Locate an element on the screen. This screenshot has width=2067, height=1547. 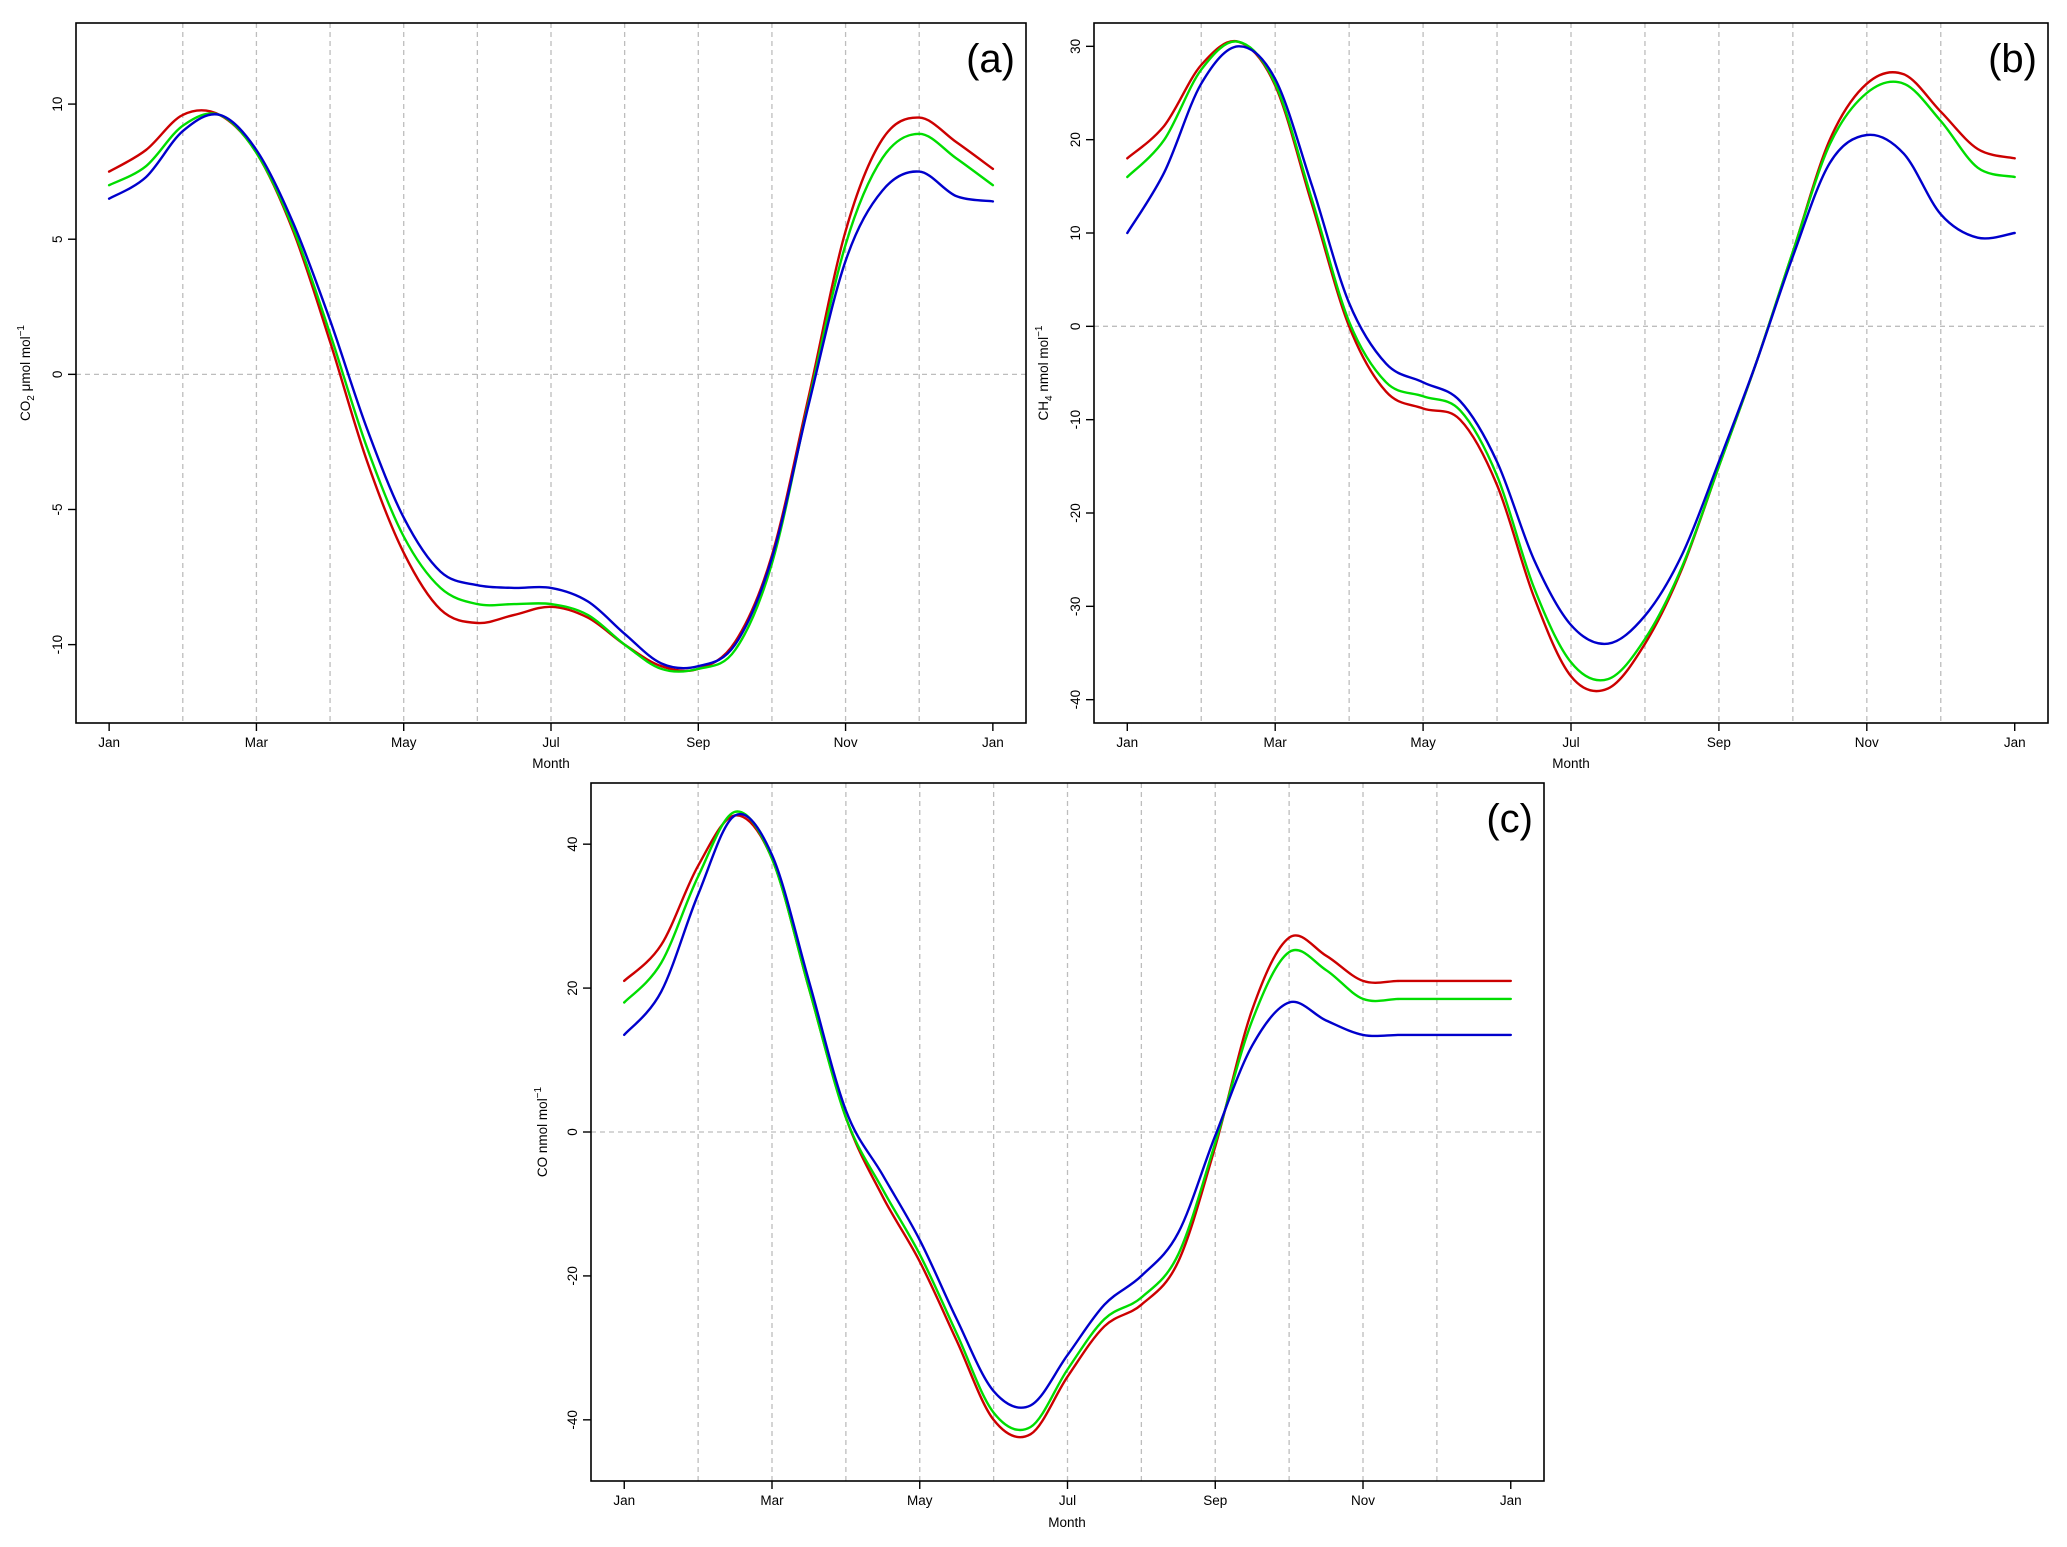
y-axis-label: CH4 nmol mol−1 is located at coordinates (1044, 372).